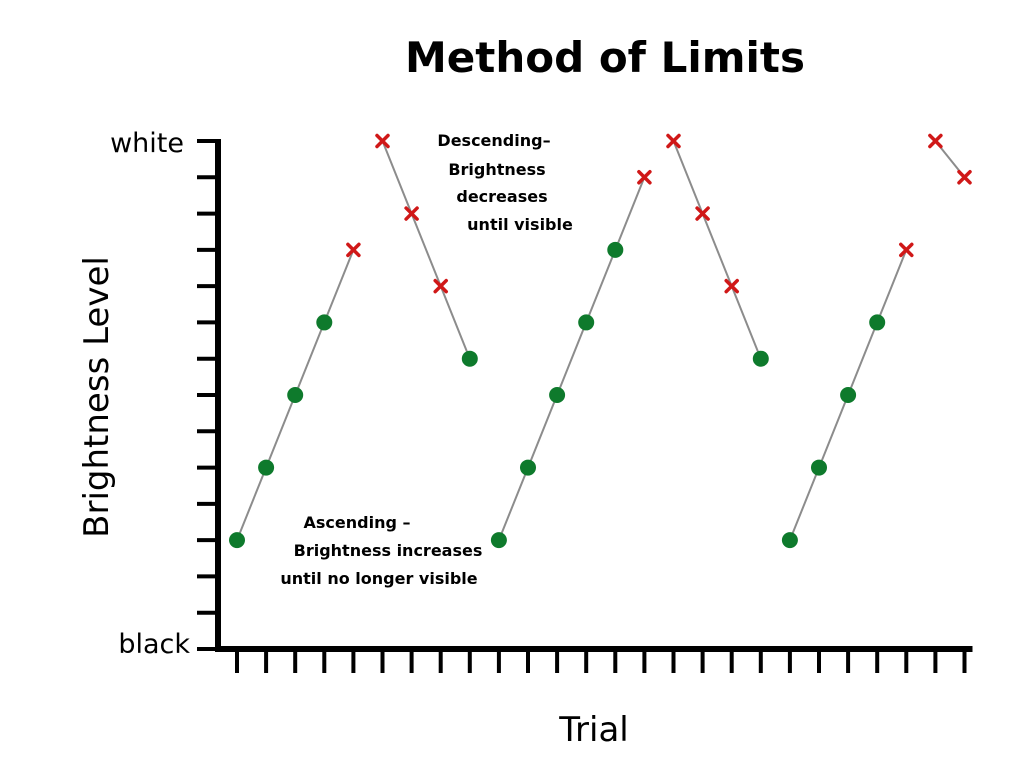  I want to click on annotation-line: until no longer visible, so click(378, 578).